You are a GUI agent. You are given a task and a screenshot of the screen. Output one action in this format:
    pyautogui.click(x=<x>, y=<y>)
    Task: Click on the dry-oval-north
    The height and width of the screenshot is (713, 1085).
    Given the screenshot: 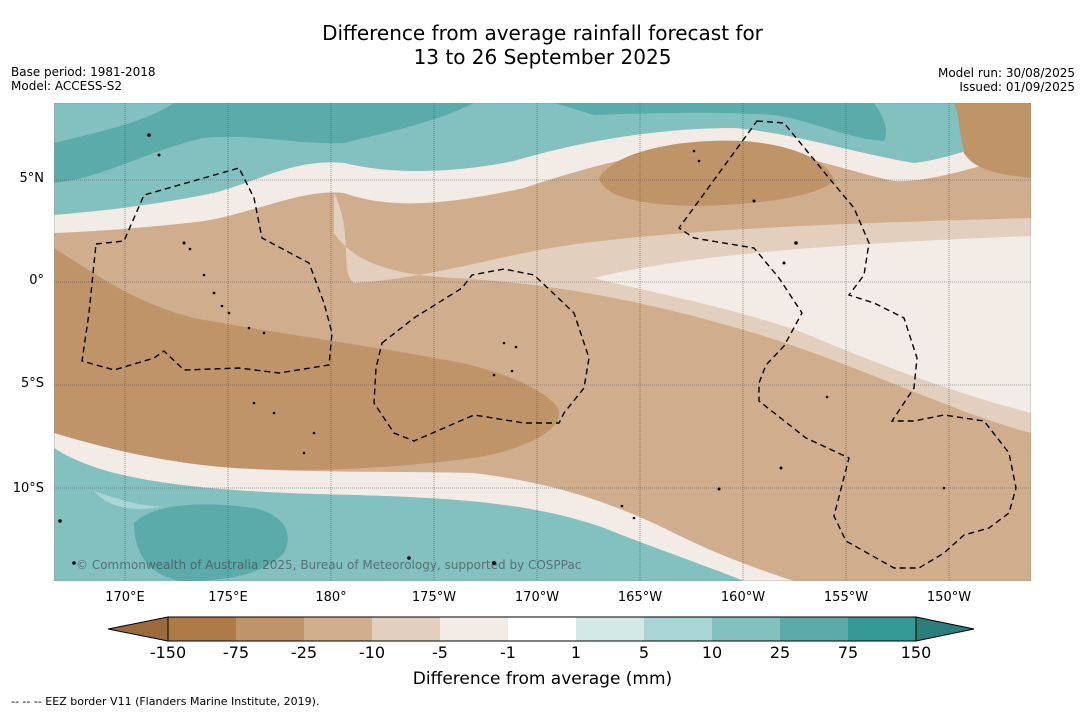 What is the action you would take?
    pyautogui.click(x=716, y=173)
    